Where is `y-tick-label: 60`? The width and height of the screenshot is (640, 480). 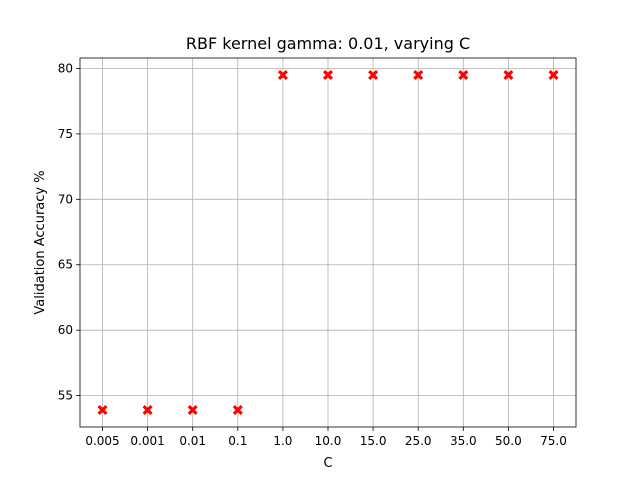 y-tick-label: 60 is located at coordinates (65, 330).